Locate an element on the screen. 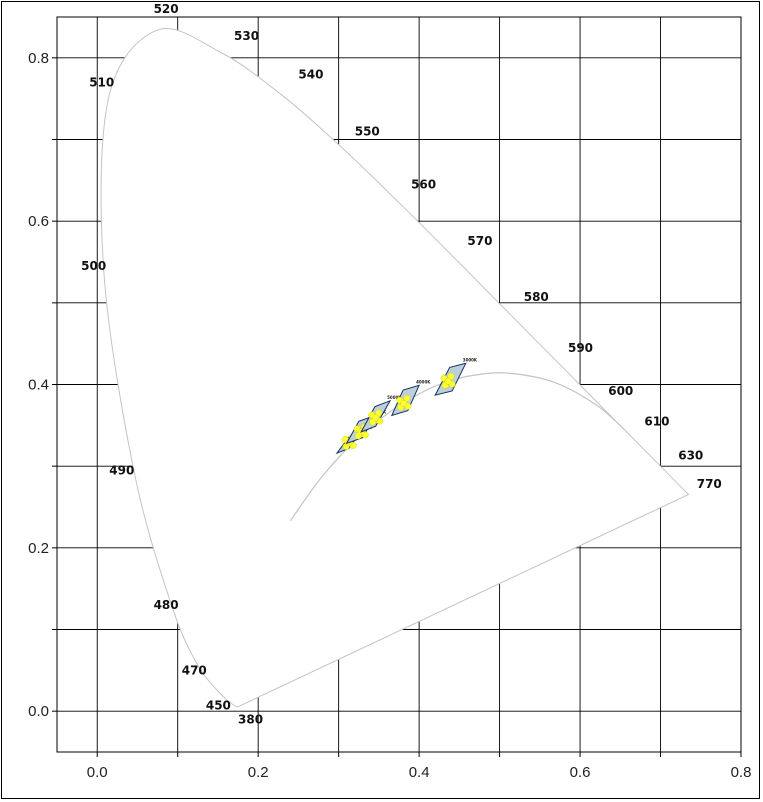  x-tick-label: 0.2 is located at coordinates (258, 772).